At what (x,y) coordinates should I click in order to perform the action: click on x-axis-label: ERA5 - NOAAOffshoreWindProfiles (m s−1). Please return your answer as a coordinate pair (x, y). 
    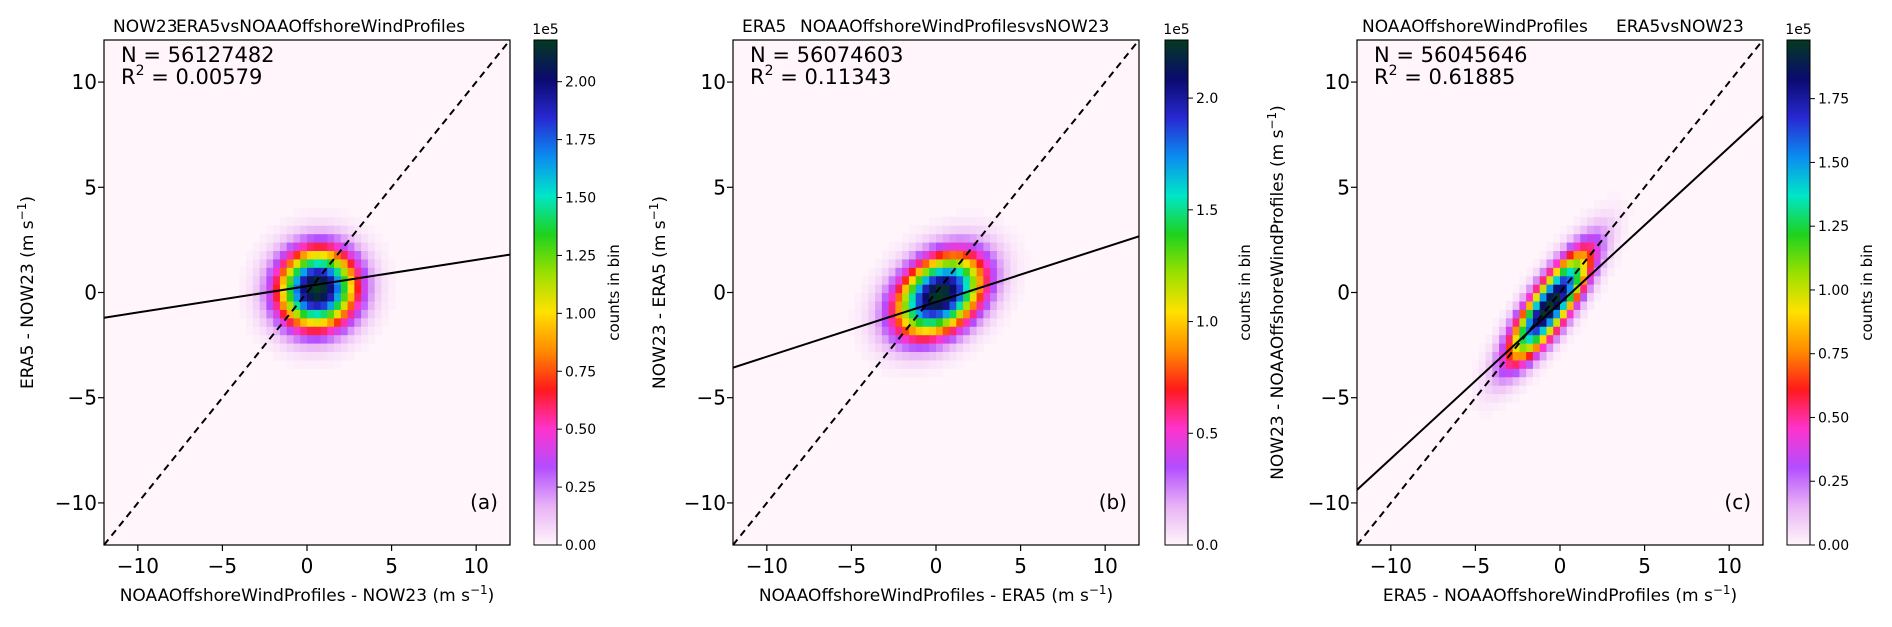
    Looking at the image, I should click on (1560, 594).